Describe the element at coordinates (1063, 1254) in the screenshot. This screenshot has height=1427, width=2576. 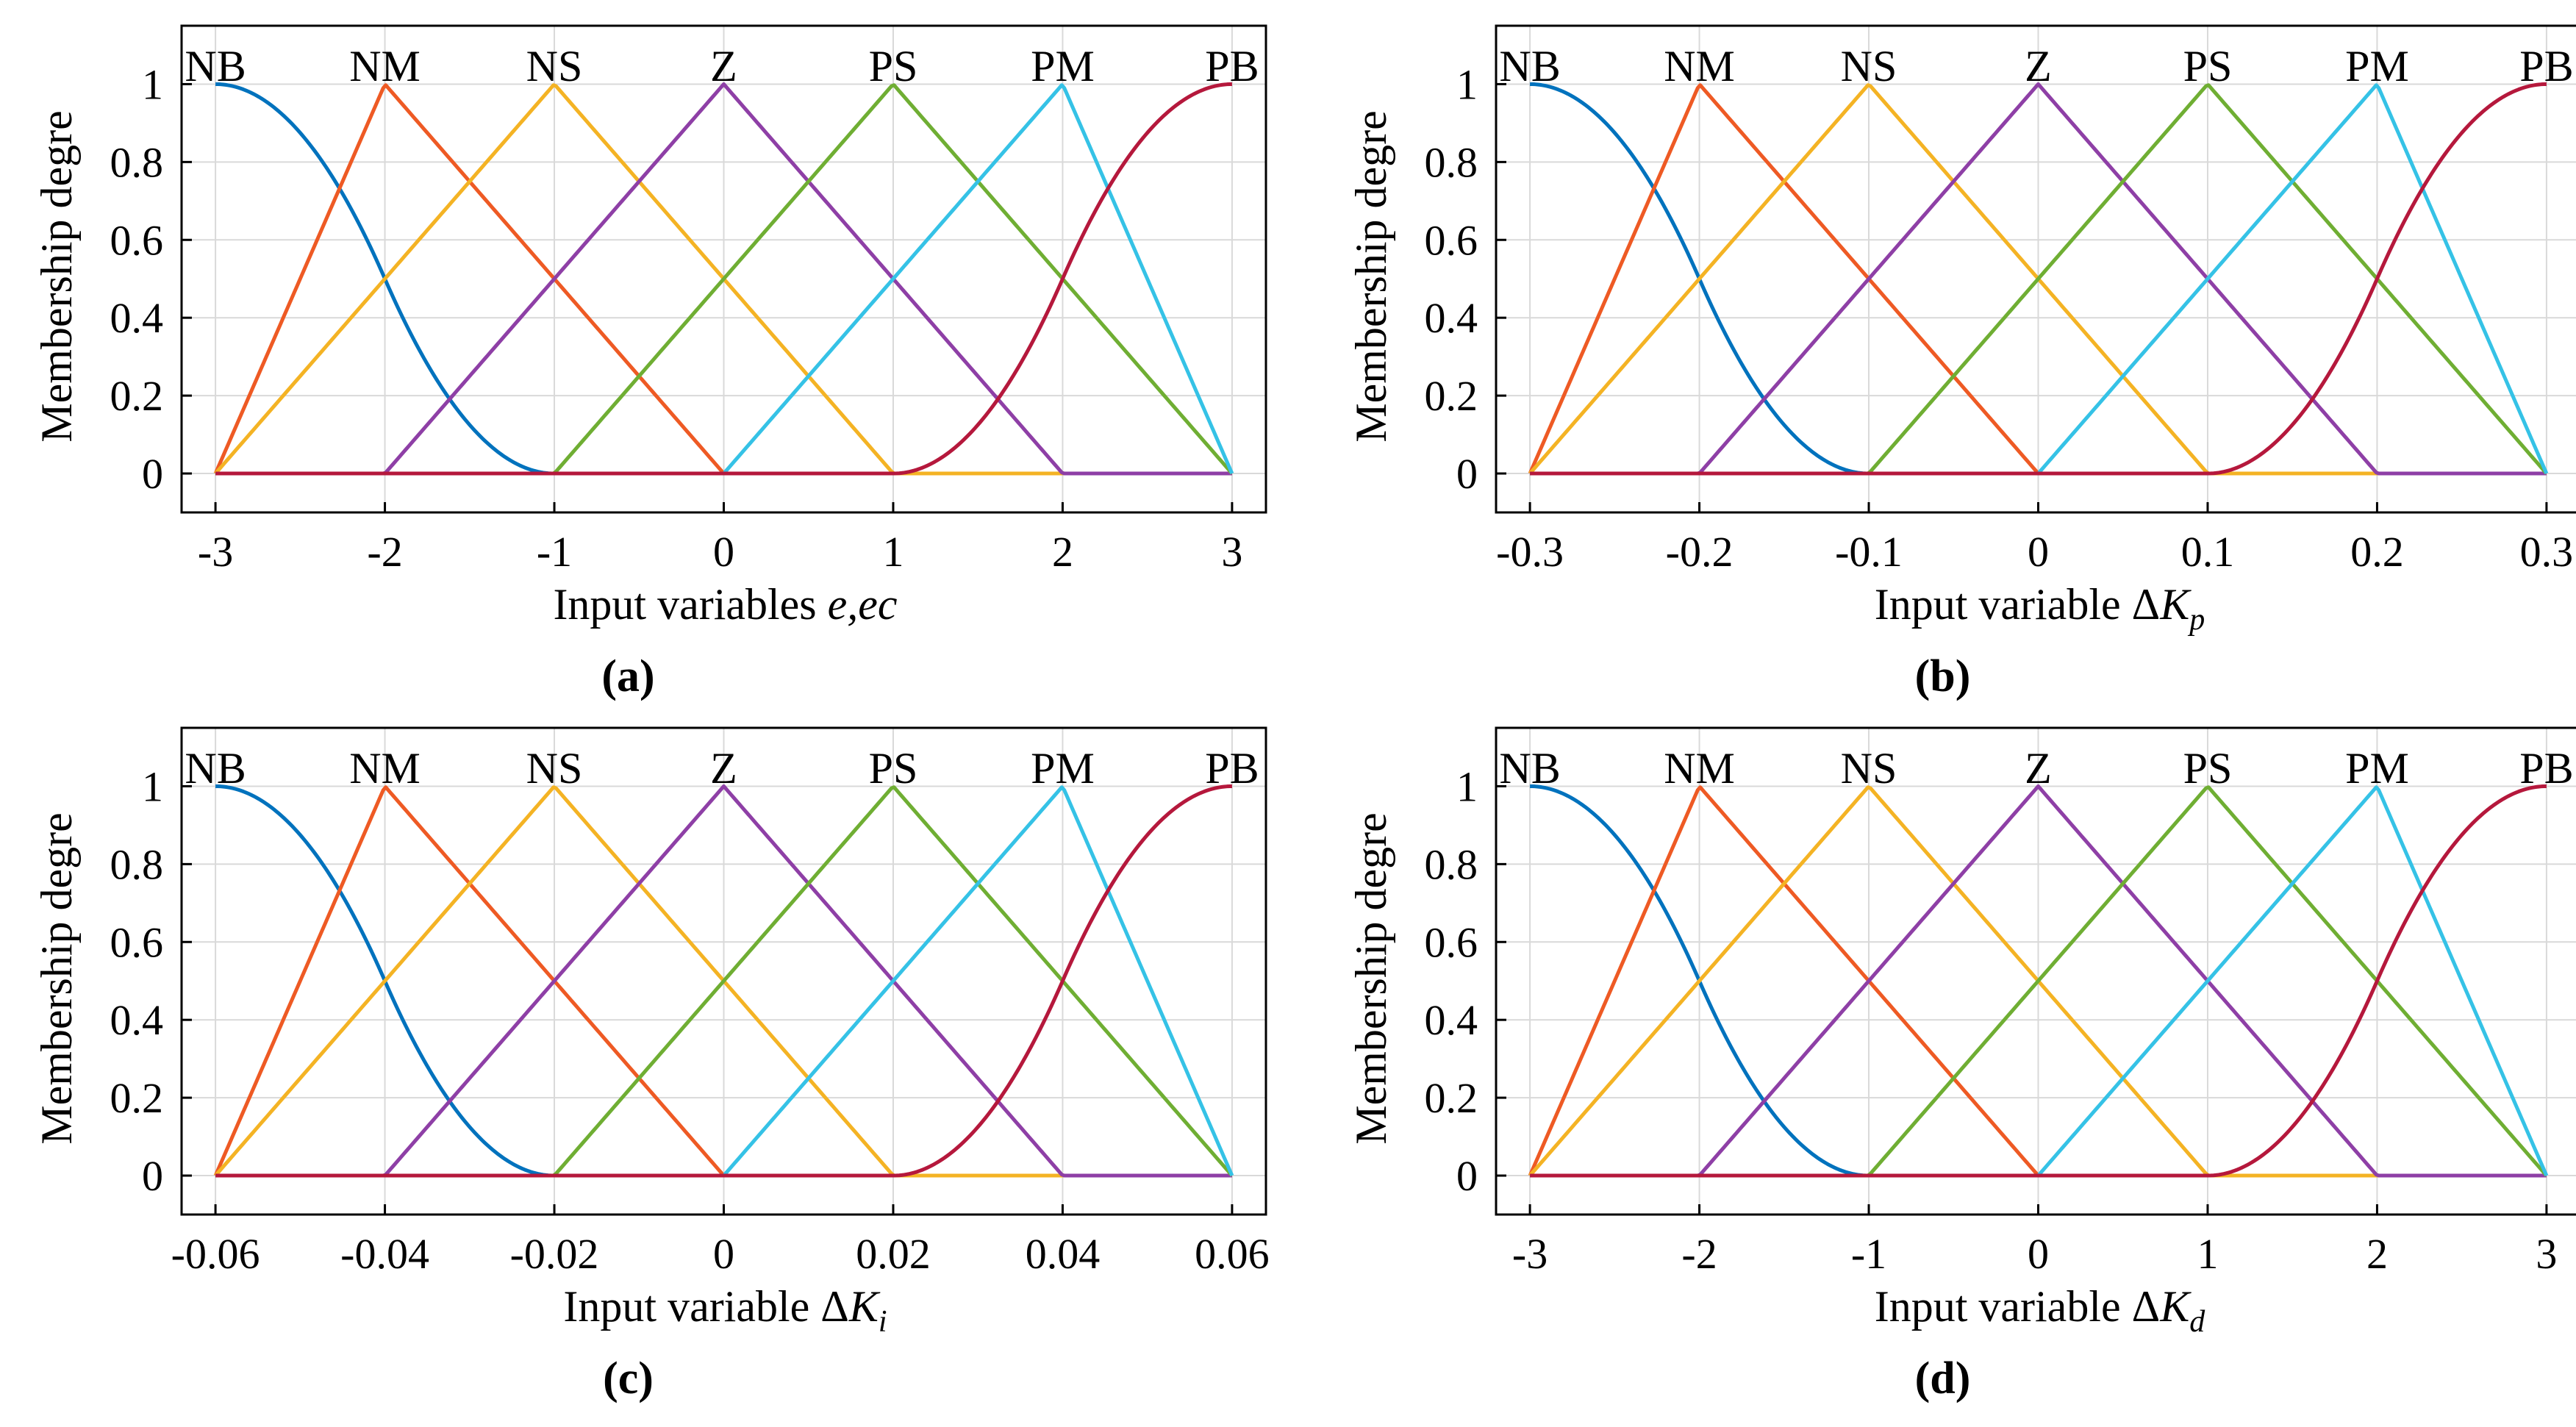
I see `x-tick-label: 0.04` at that location.